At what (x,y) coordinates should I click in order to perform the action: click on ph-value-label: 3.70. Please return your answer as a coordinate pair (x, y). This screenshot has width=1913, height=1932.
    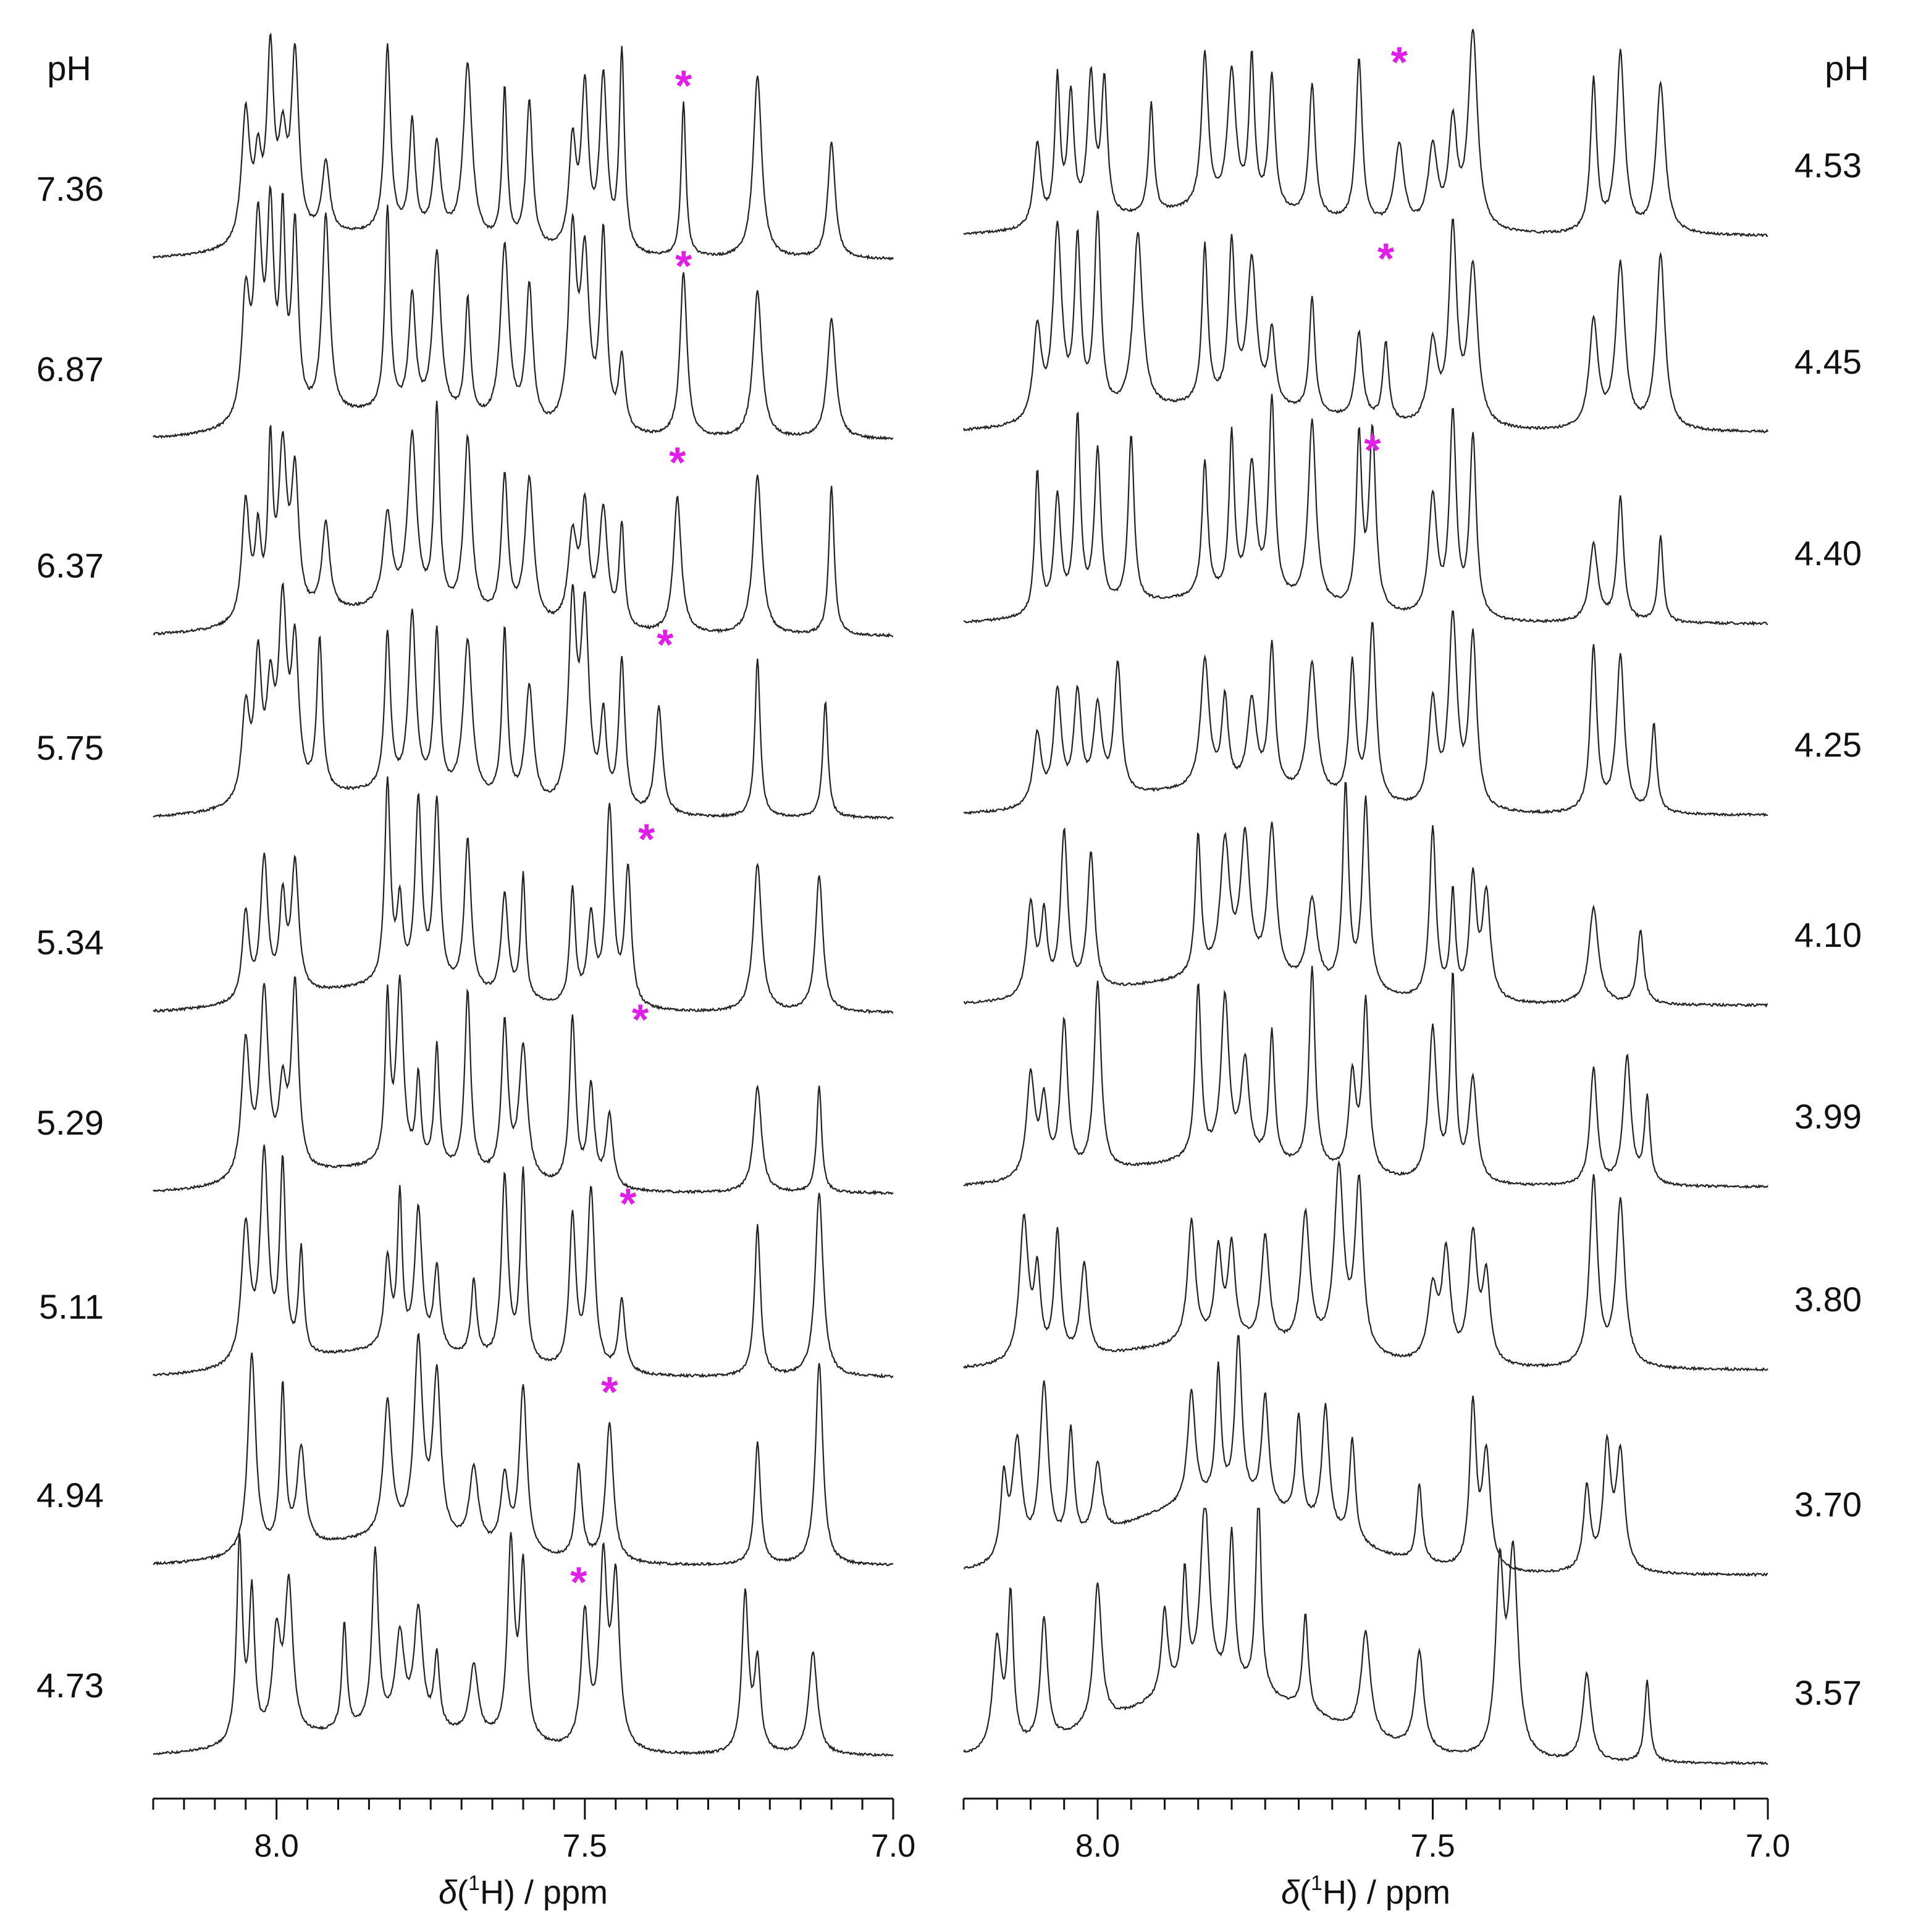
    Looking at the image, I should click on (1828, 1504).